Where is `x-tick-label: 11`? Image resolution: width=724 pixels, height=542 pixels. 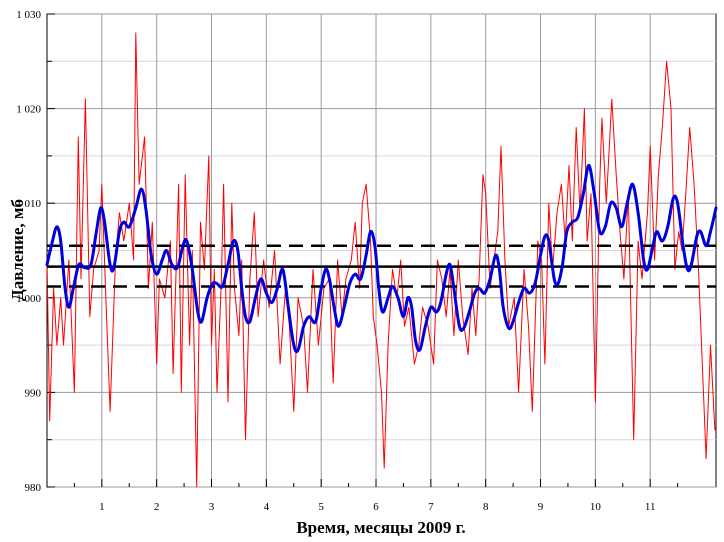 x-tick-label: 11 is located at coordinates (650, 507).